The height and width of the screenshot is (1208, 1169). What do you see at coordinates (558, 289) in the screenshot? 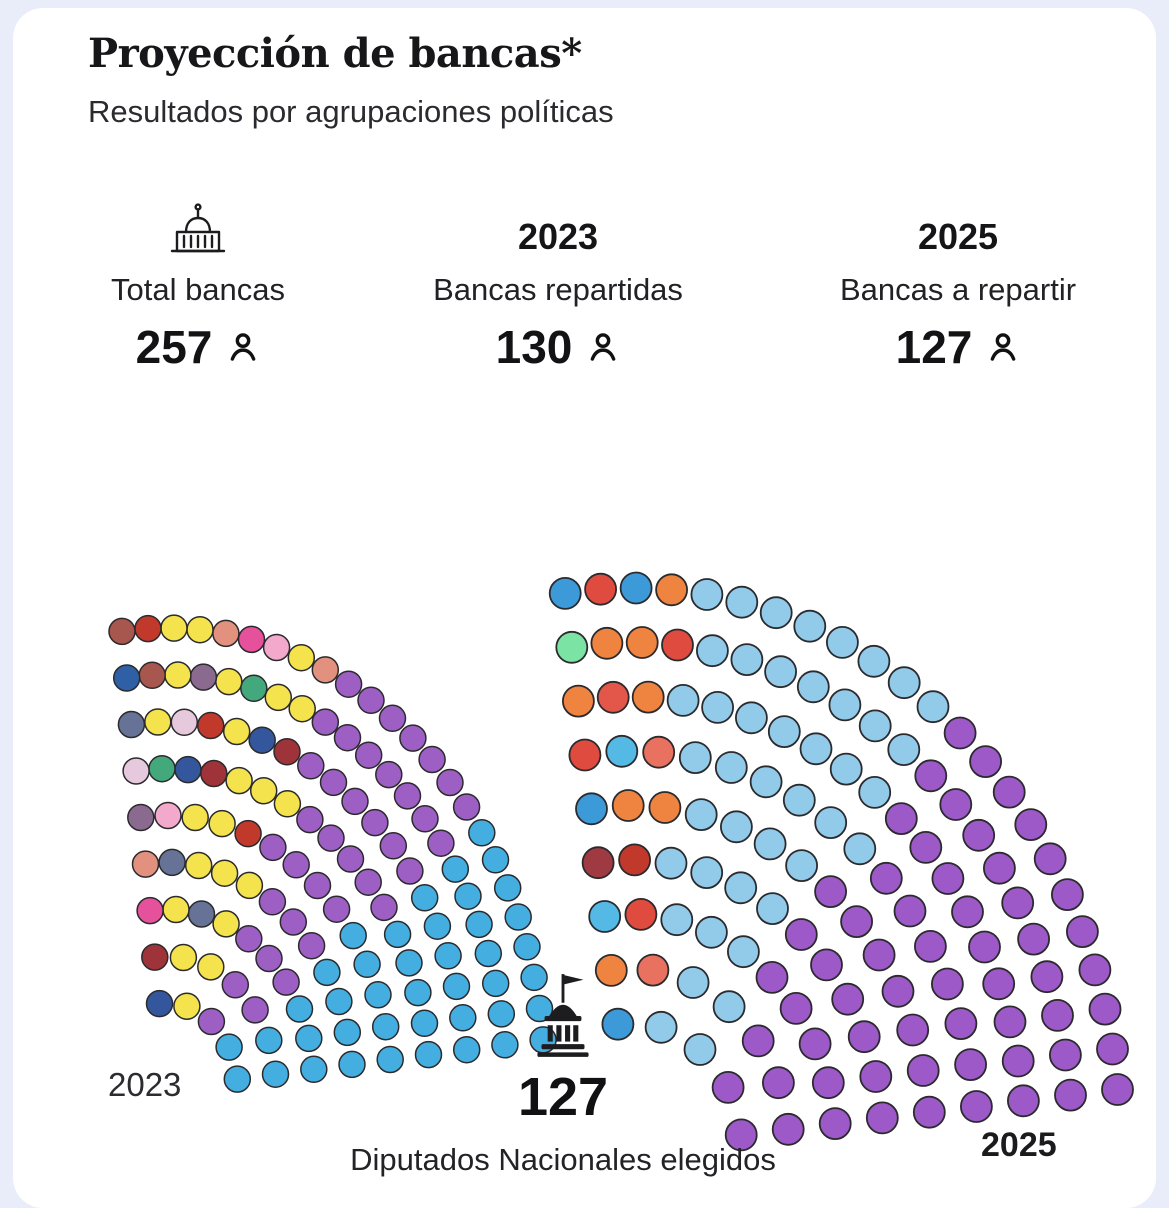
I see `stat-label: Bancas repartidas` at bounding box center [558, 289].